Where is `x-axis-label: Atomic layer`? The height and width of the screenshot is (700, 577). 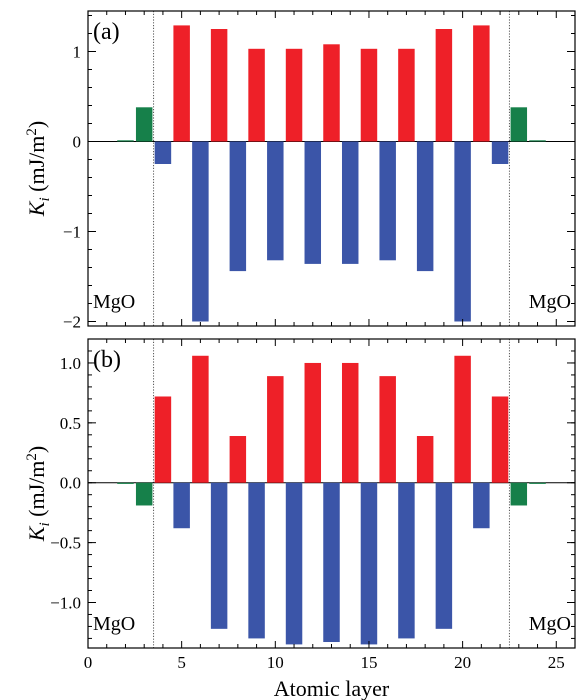 x-axis-label: Atomic layer is located at coordinates (332, 688).